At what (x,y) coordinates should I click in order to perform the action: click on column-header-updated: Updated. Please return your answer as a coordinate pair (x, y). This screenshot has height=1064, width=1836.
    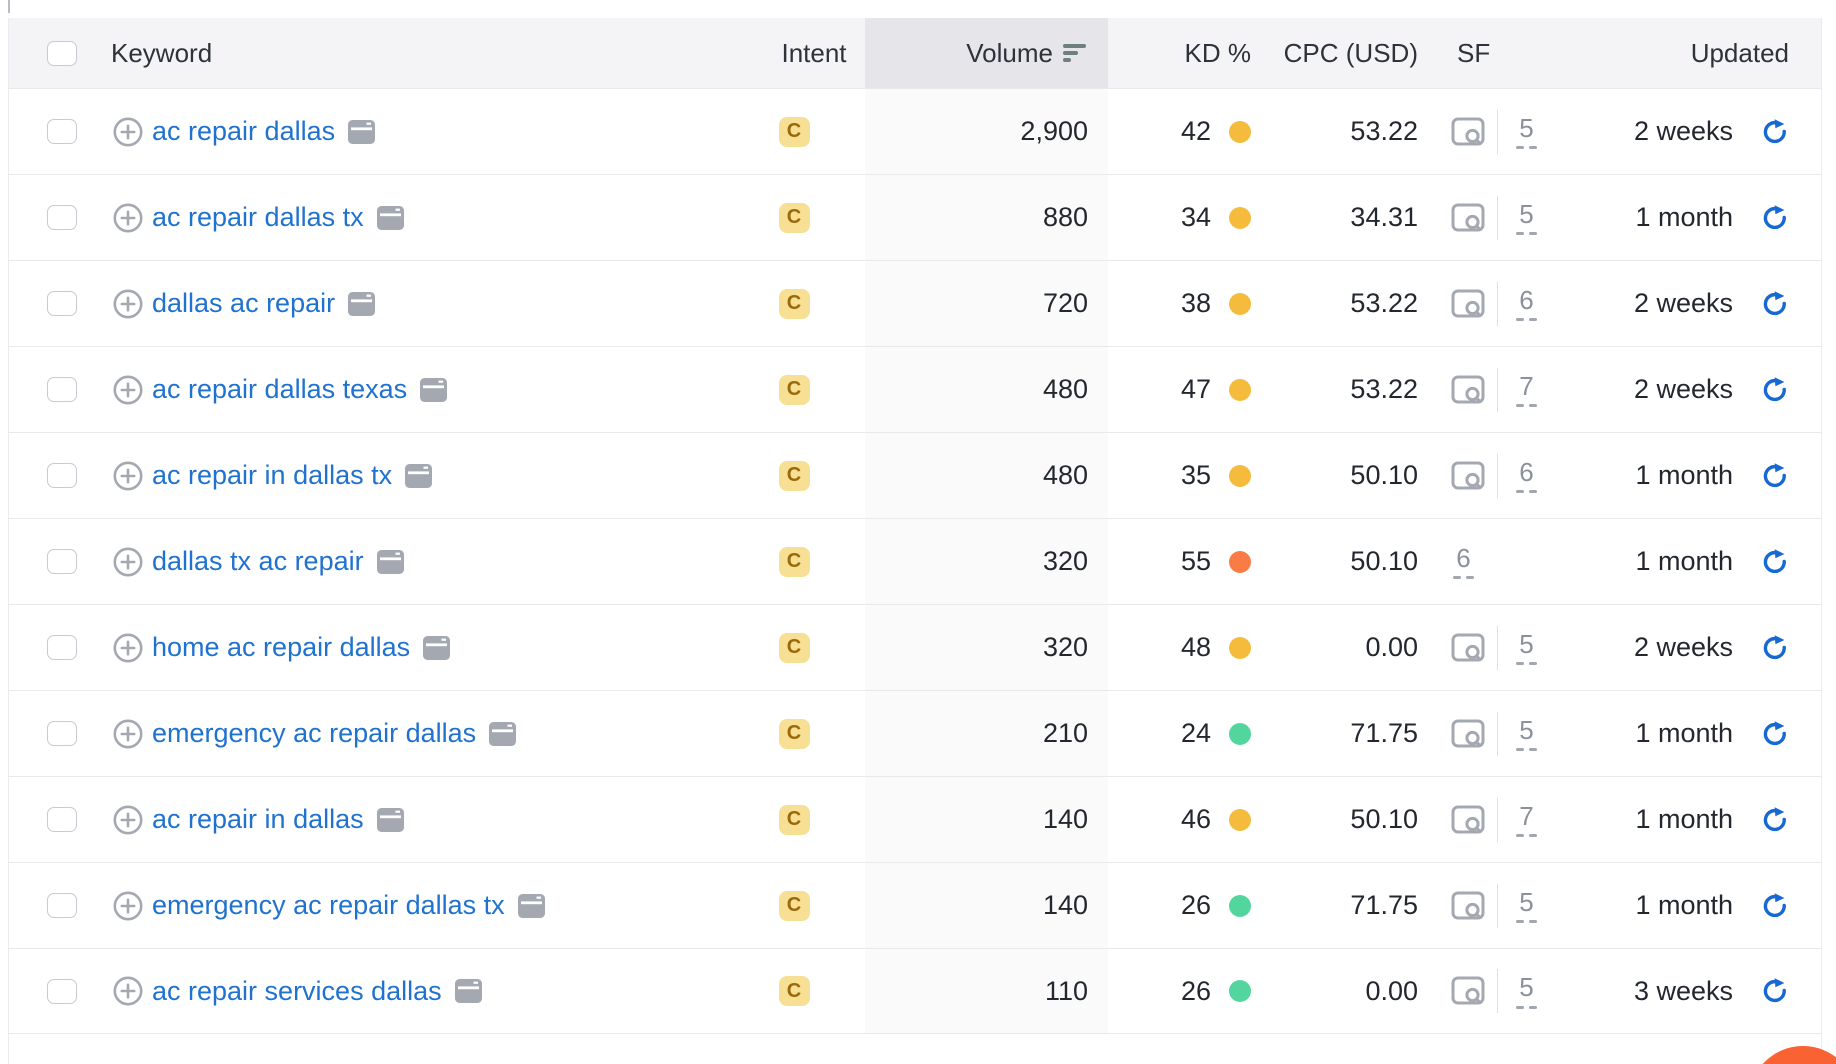
    Looking at the image, I should click on (1695, 53).